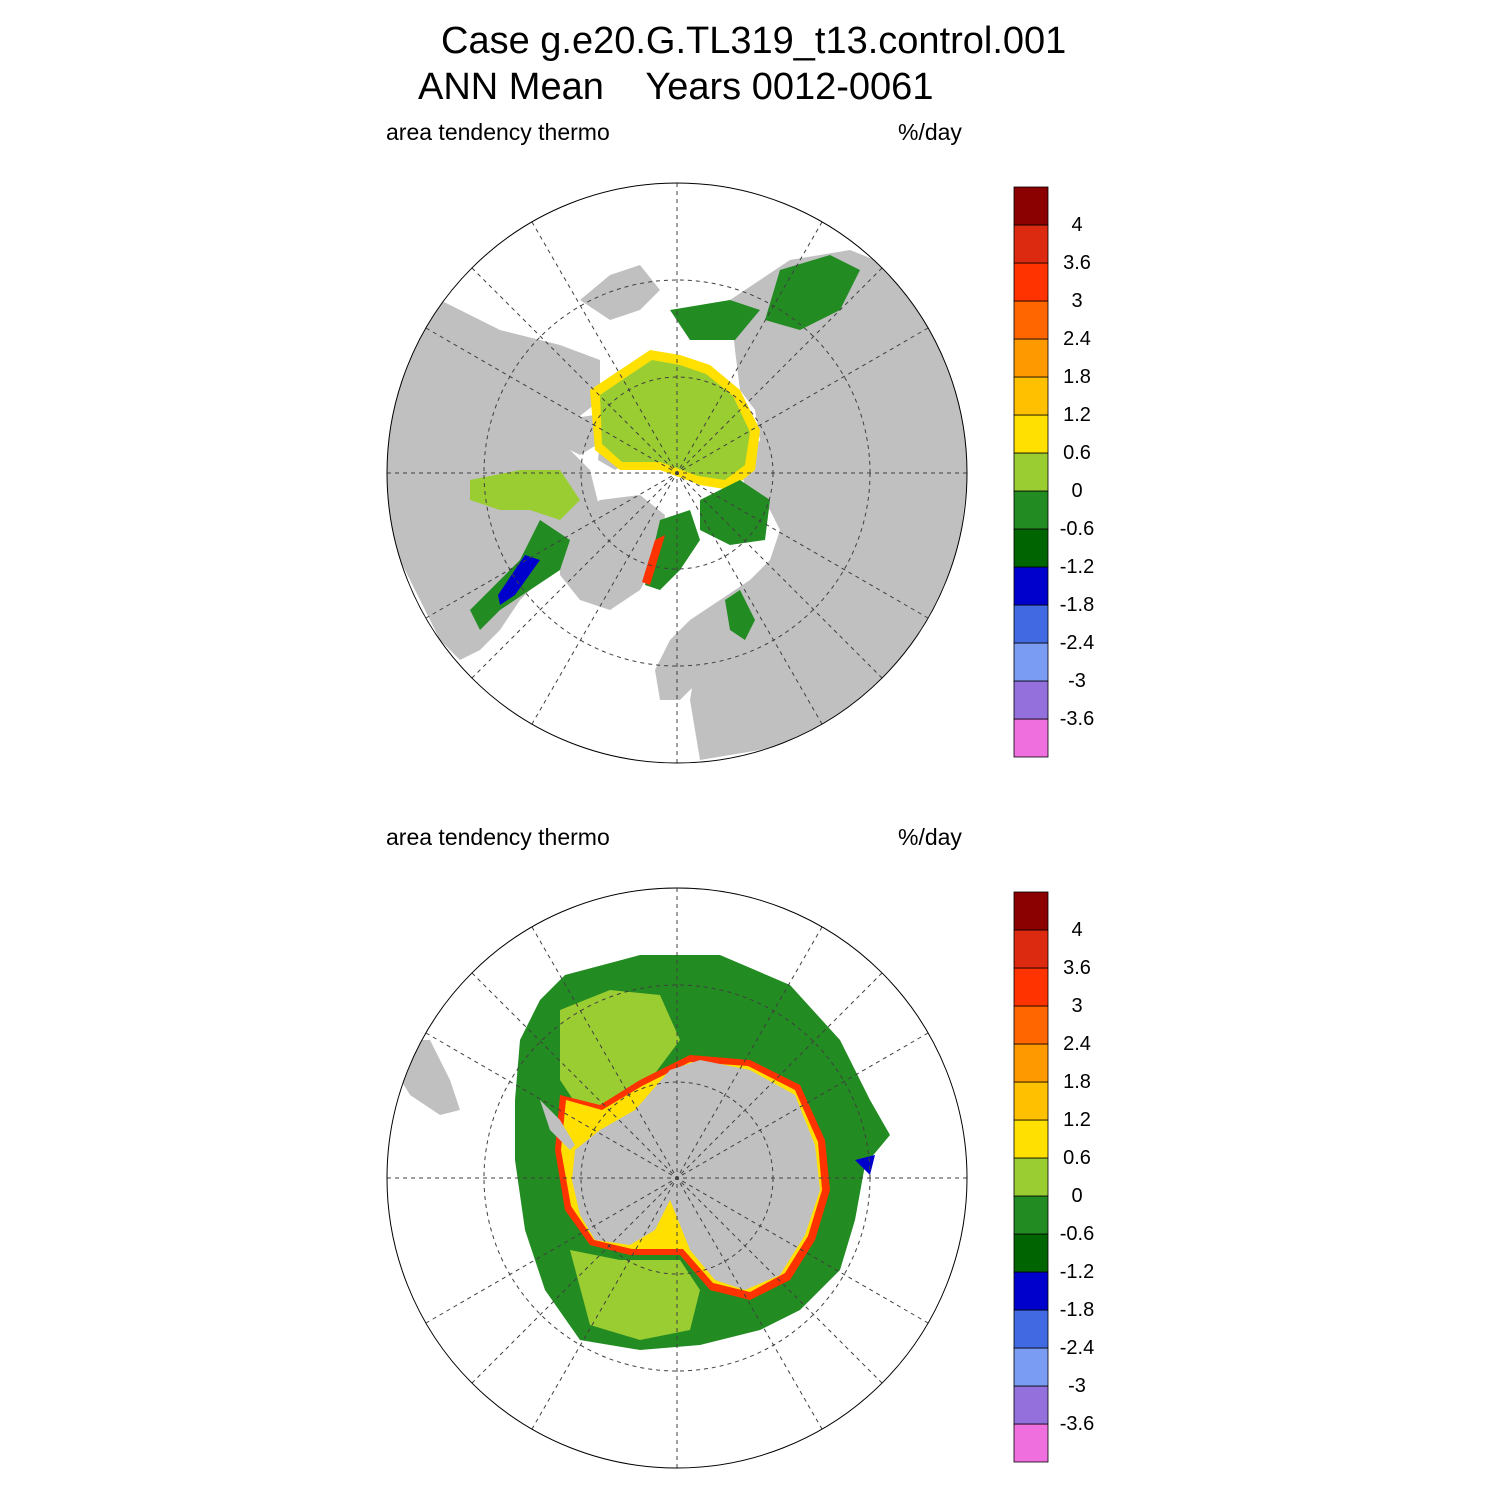  I want to click on arctic-ice-eastgreen, so click(672, 550).